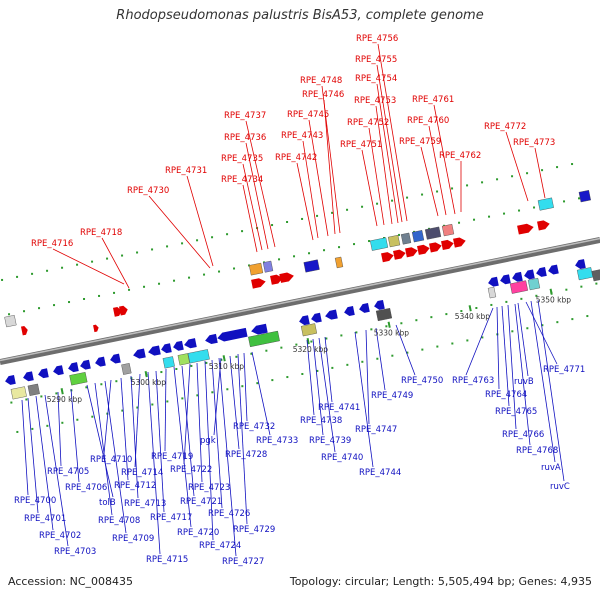 The height and width of the screenshot is (600, 600). I want to click on forward-gene-label: RPE_4762, so click(460, 156).